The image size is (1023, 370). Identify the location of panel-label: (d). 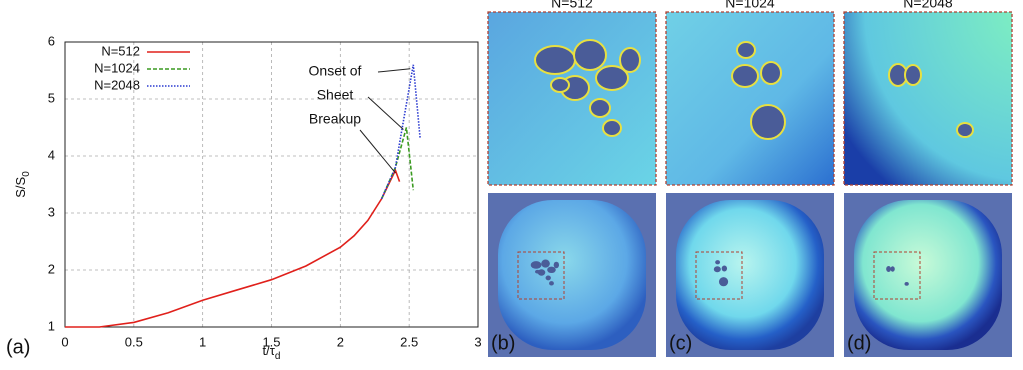
(859, 343).